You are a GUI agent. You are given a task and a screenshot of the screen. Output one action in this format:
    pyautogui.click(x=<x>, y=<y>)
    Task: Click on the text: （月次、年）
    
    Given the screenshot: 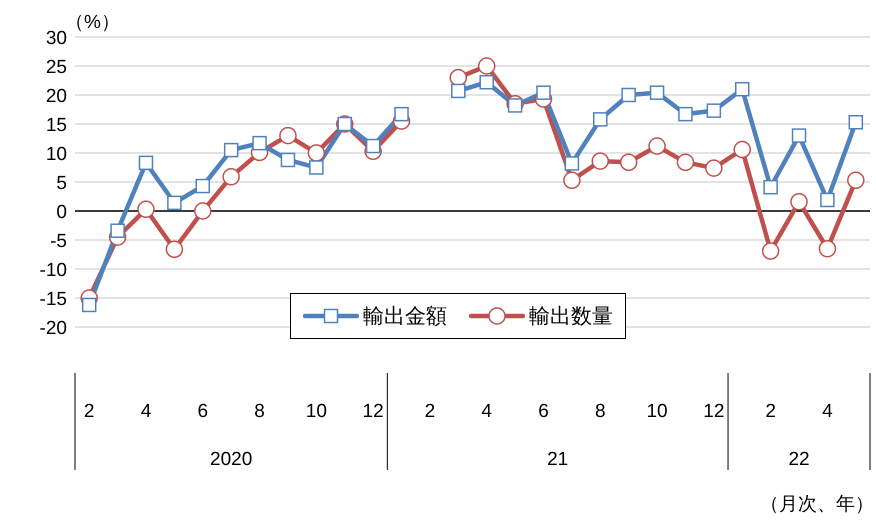 What is the action you would take?
    pyautogui.click(x=817, y=504)
    